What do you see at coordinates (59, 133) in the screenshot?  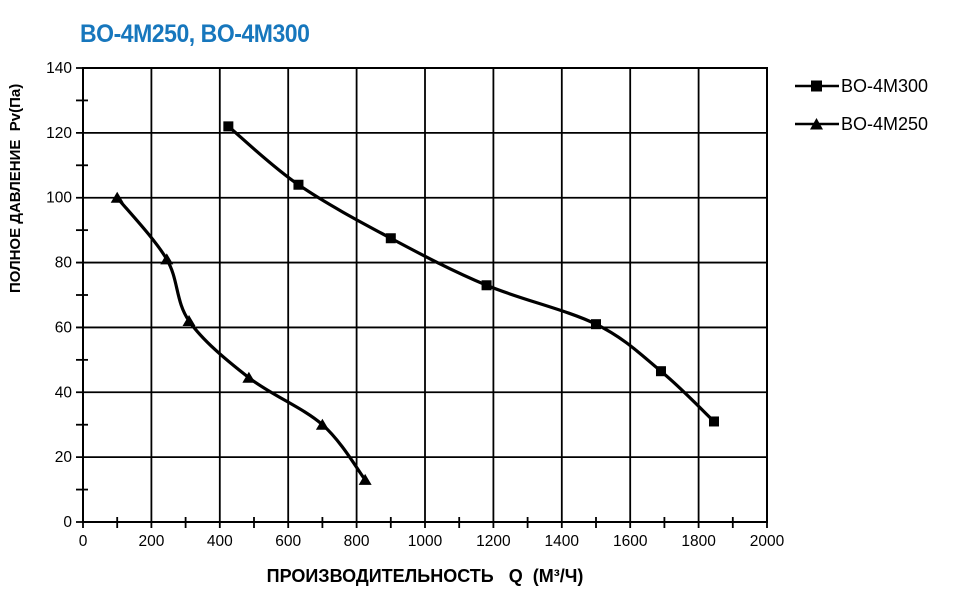 I see `y-tick-label: 120` at bounding box center [59, 133].